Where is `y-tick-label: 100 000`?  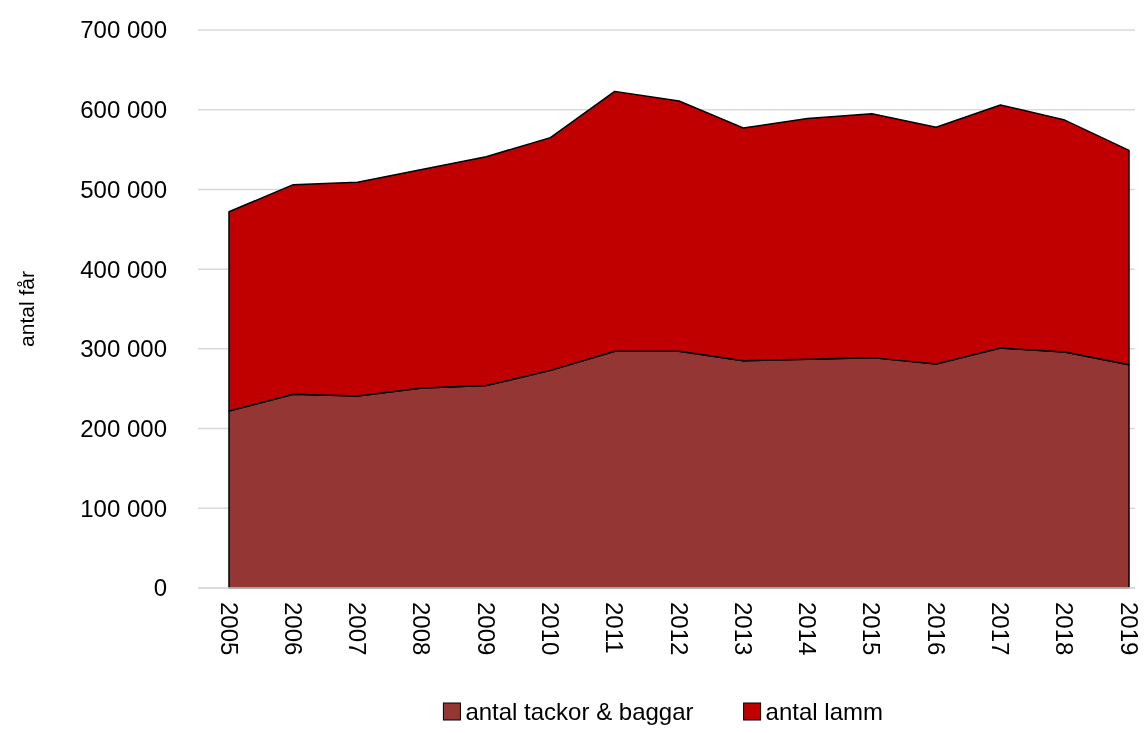
y-tick-label: 100 000 is located at coordinates (123, 508).